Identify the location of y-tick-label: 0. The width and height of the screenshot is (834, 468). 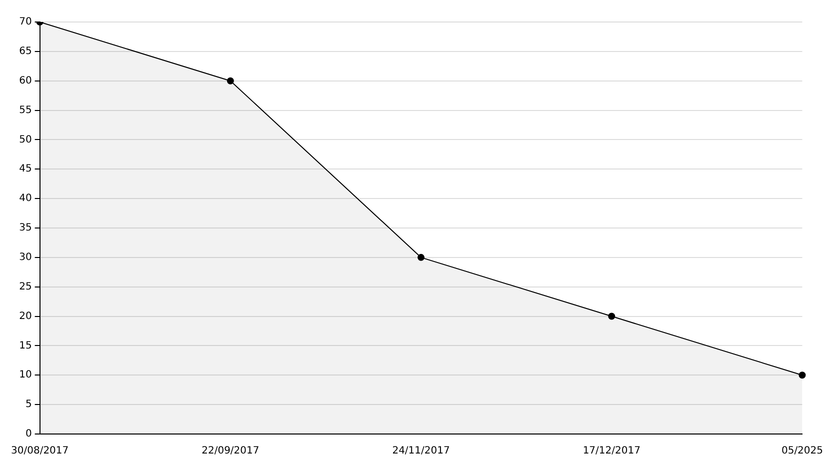
(28, 434).